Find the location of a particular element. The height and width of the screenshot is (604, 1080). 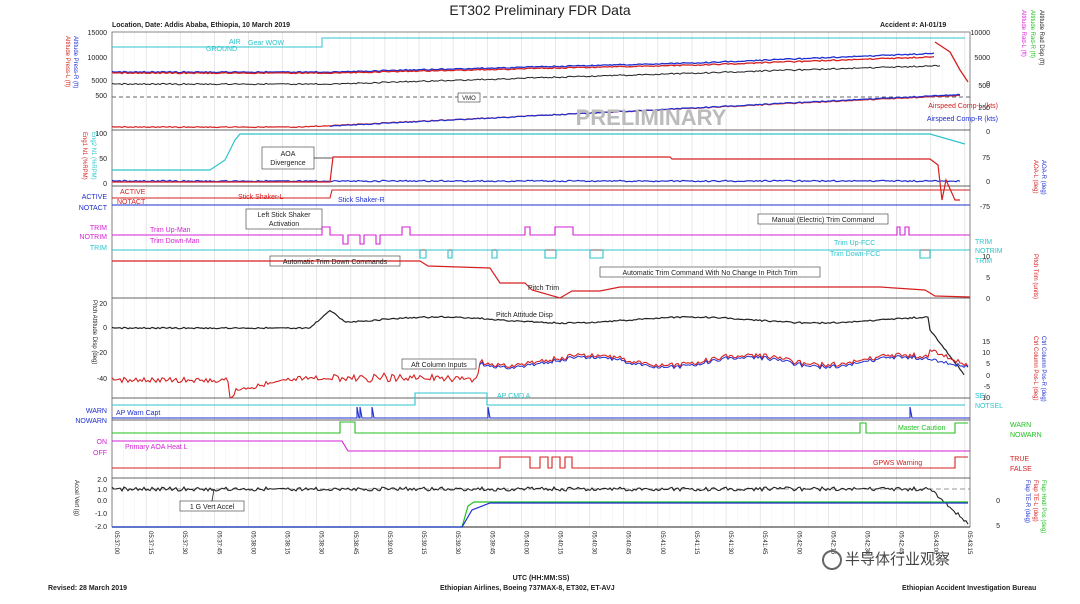

y-label: Flap Hndl Pos (deg) is located at coordinates (1043, 506).